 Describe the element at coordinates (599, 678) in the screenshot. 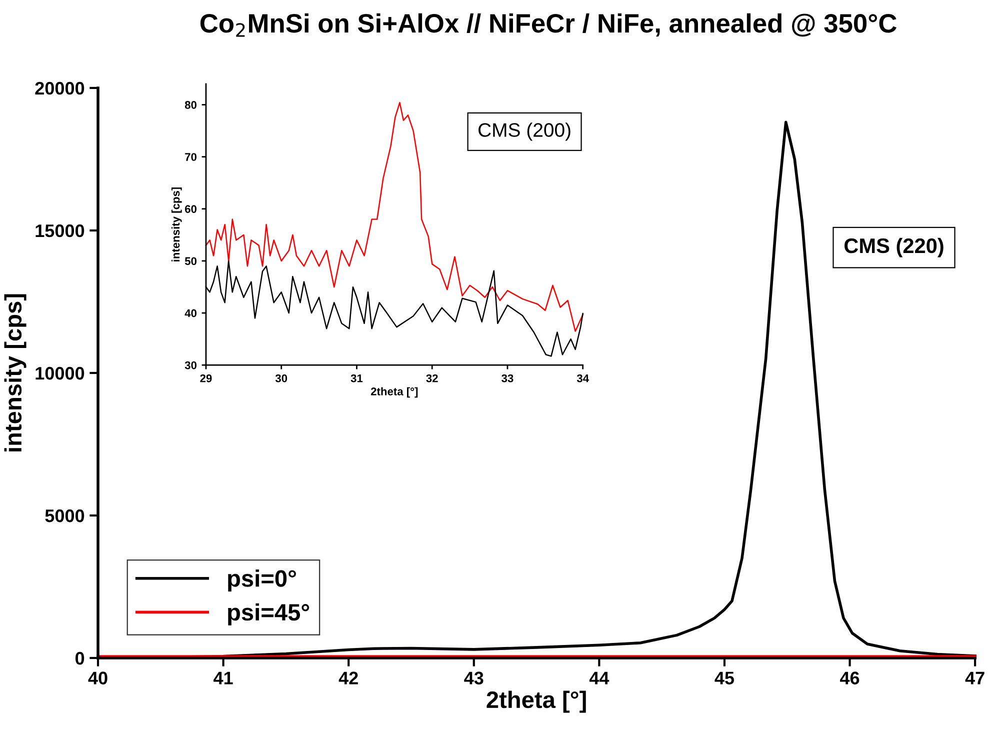

I see `x-tick-label: 44` at that location.